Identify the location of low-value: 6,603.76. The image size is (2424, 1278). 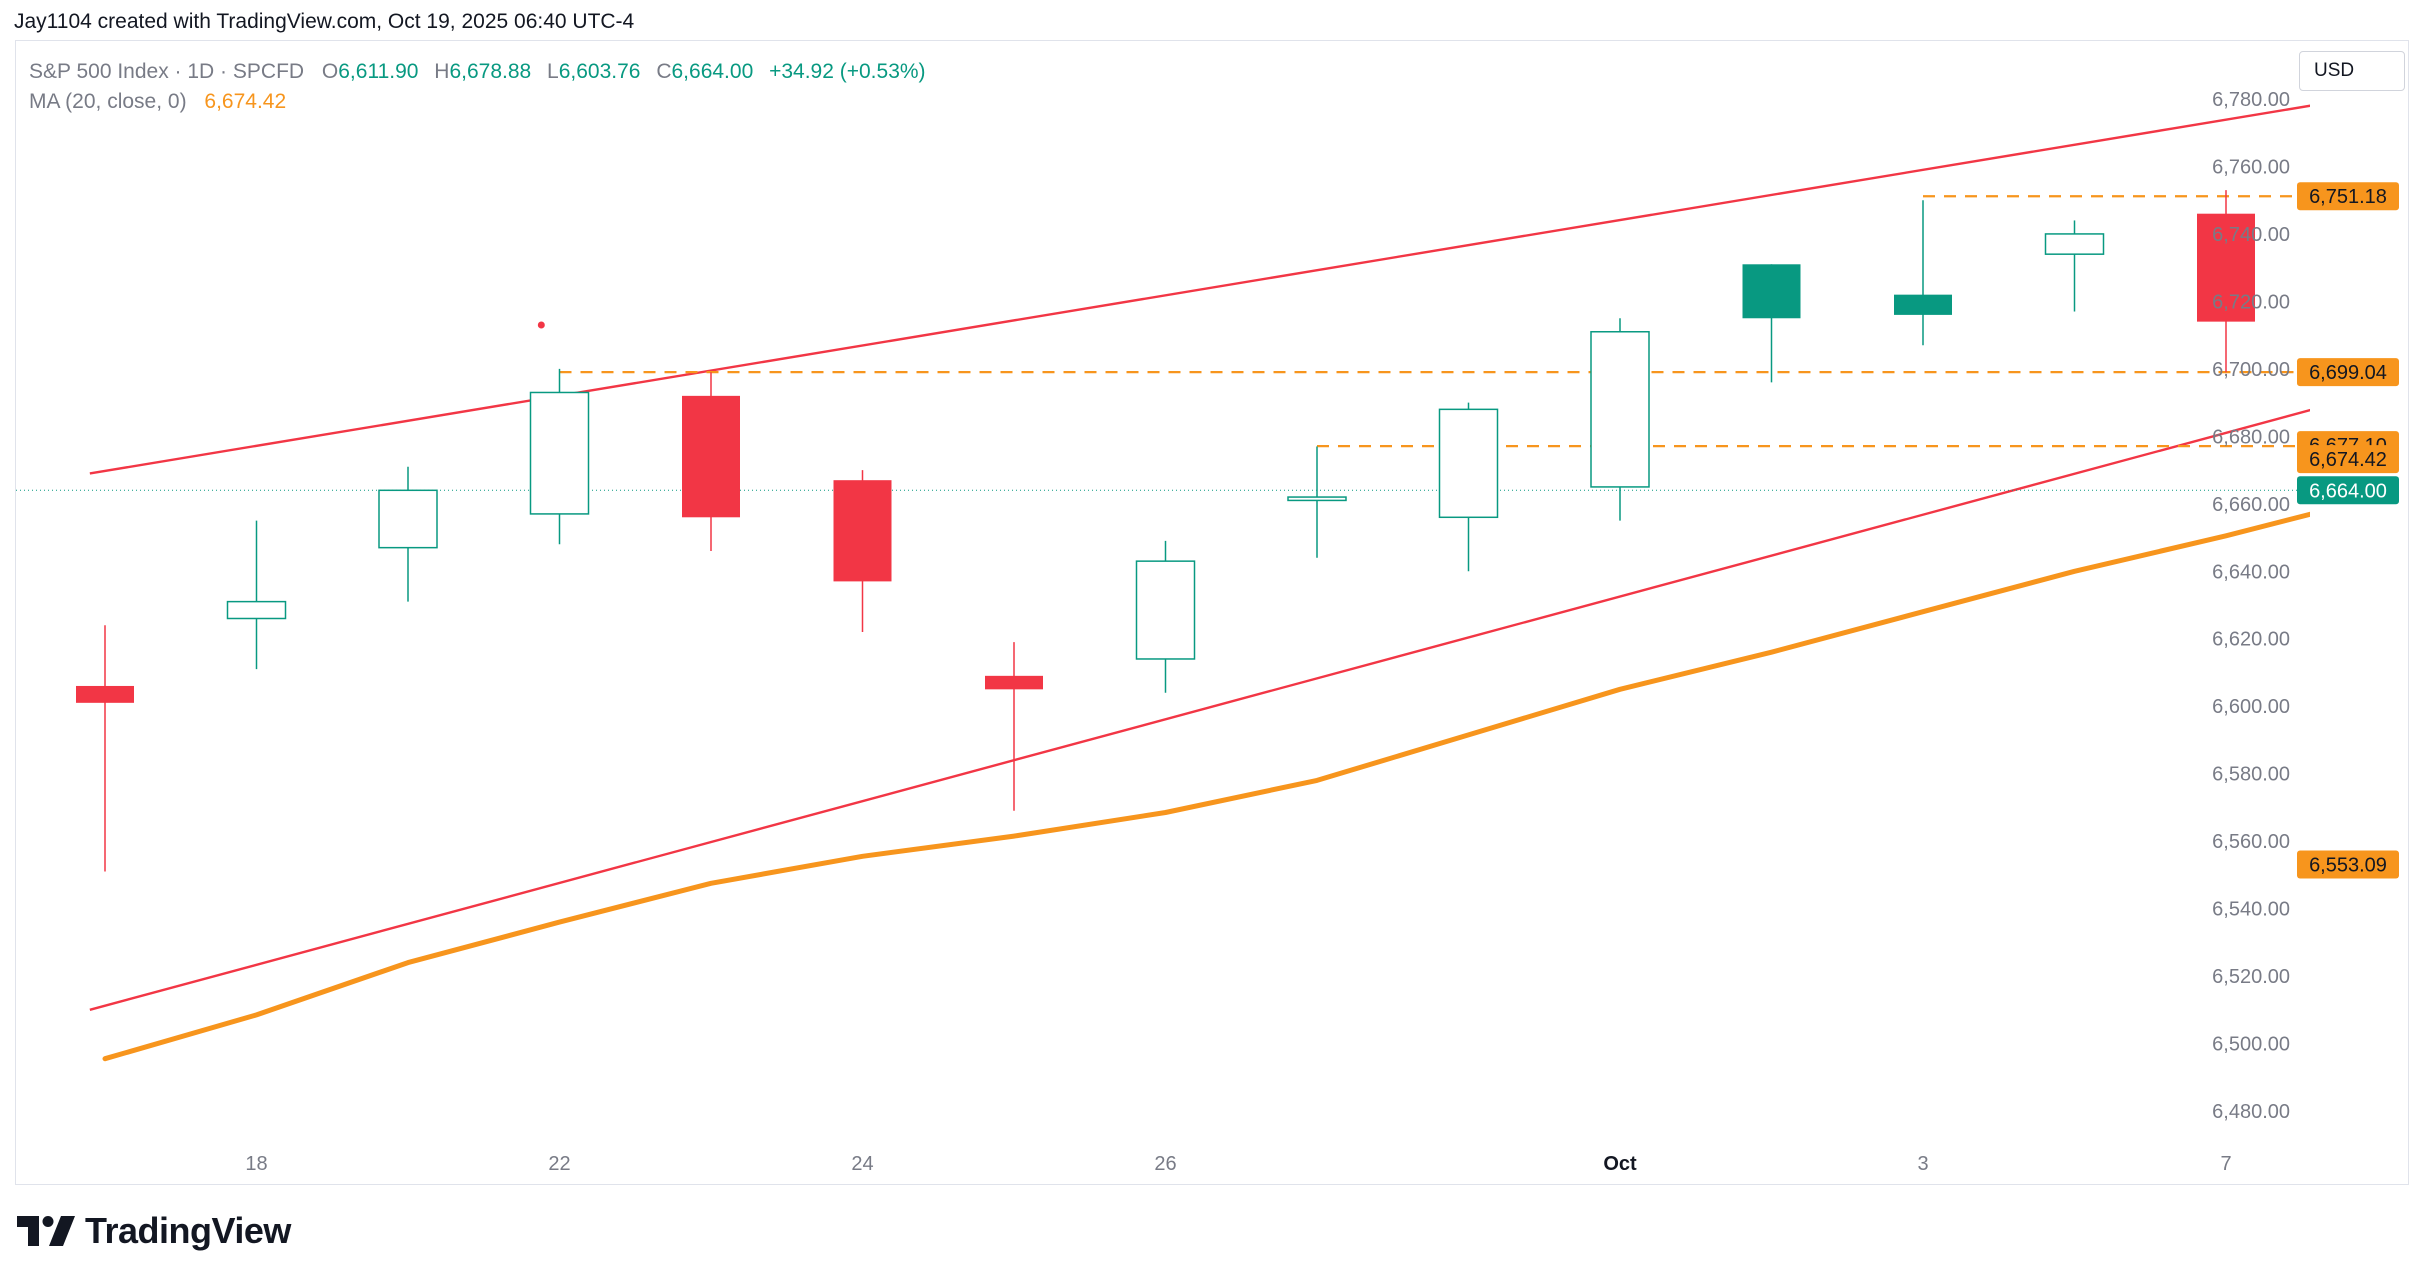
(599, 71).